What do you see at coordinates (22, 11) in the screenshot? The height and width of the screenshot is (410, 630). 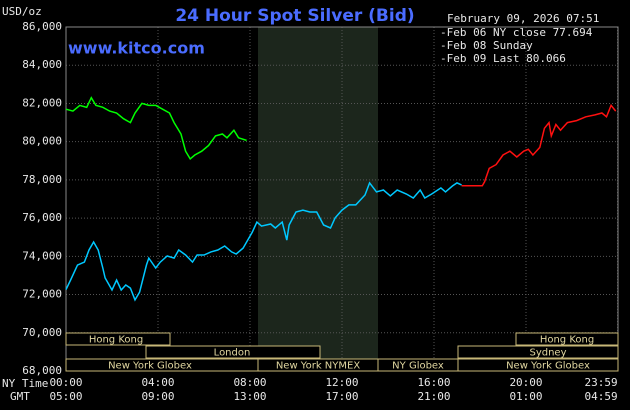 I see `unit-label: USD/oz` at bounding box center [22, 11].